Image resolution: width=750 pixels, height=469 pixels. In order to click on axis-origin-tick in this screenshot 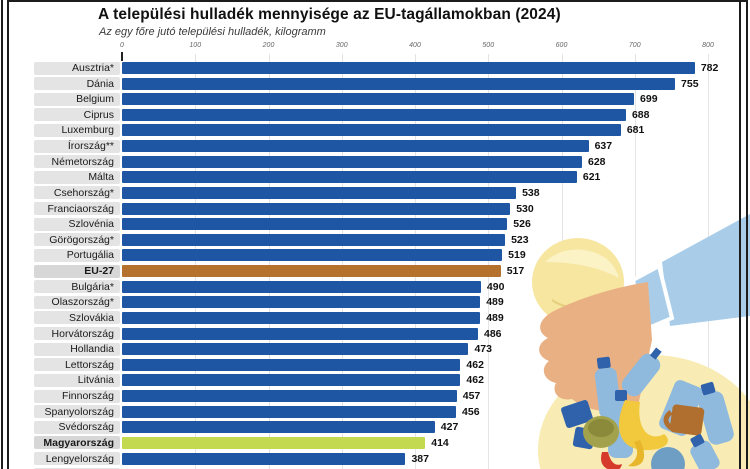, I will do `click(122, 56)`.